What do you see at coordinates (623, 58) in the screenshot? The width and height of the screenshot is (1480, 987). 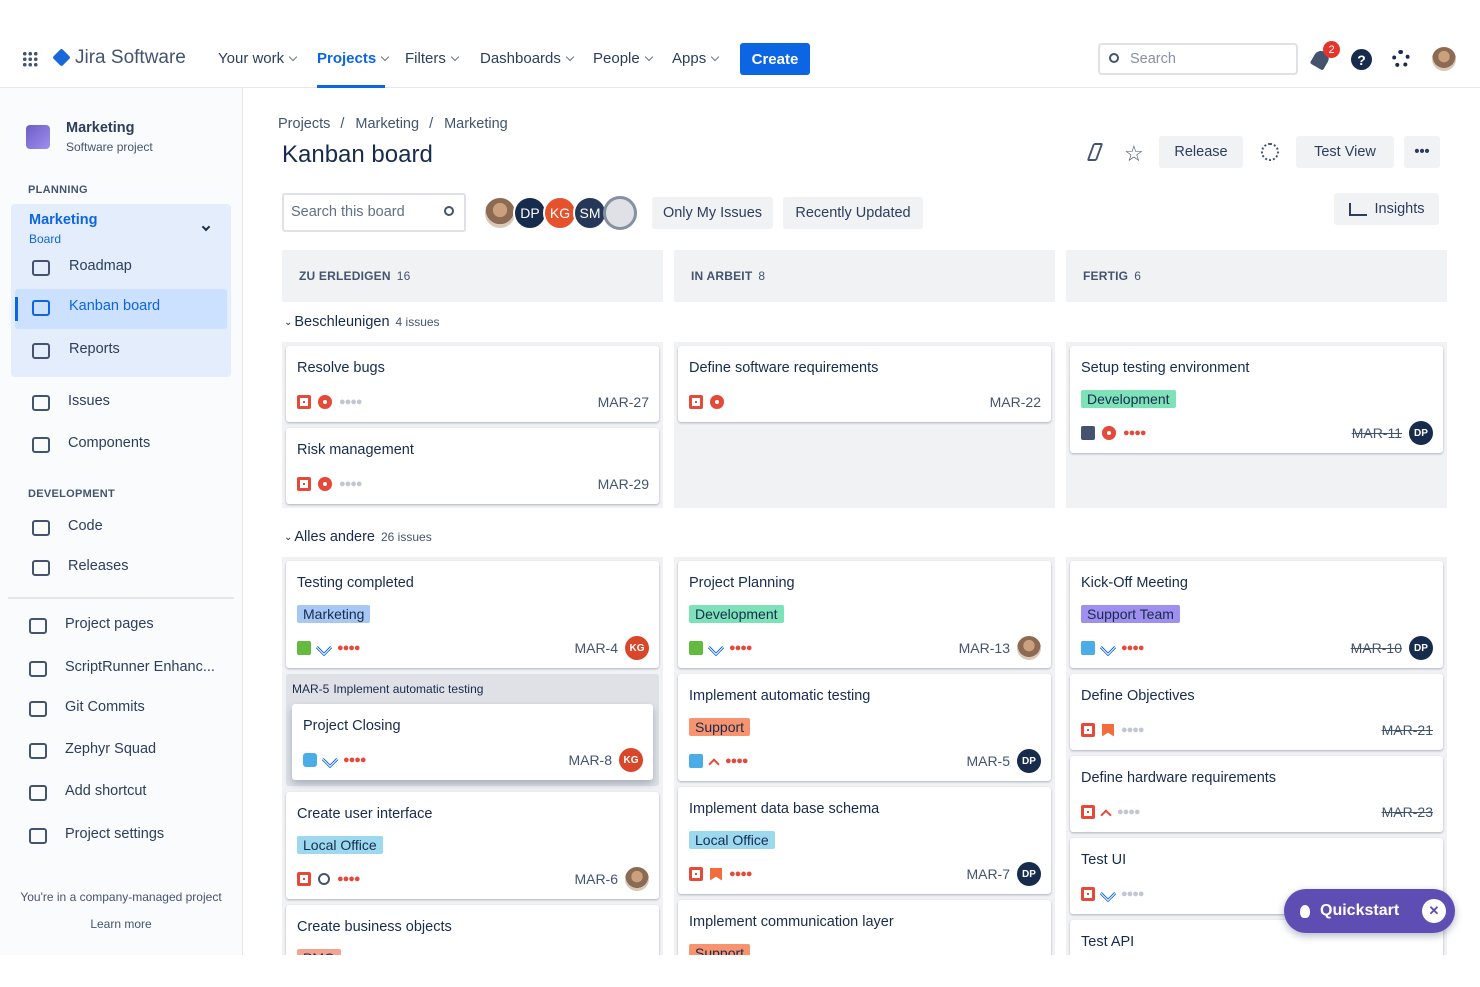 I see `nav-item: People` at bounding box center [623, 58].